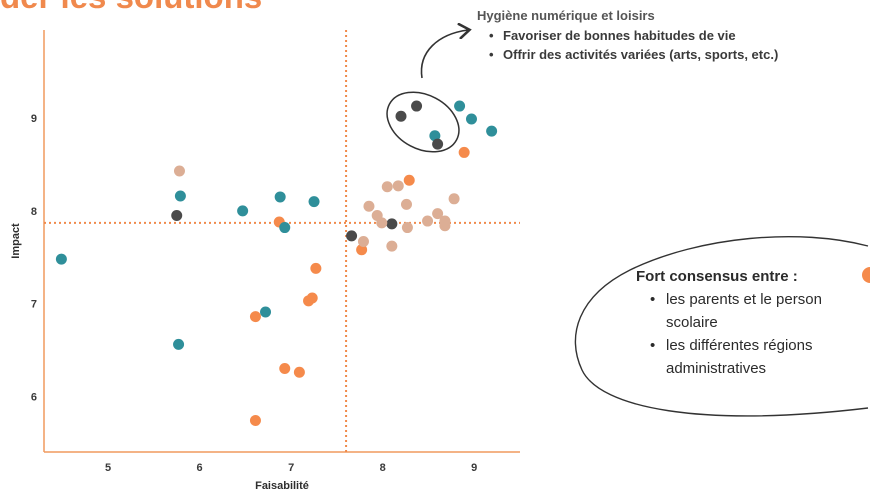 The height and width of the screenshot is (494, 870). What do you see at coordinates (444, 54) in the screenshot?
I see `callout-arrow` at bounding box center [444, 54].